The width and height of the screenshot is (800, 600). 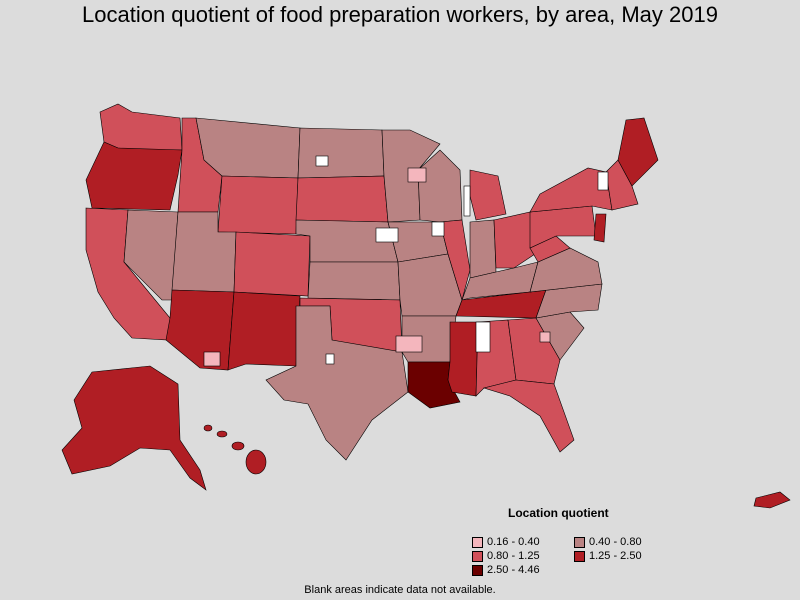 What do you see at coordinates (264, 331) in the screenshot?
I see `region-new-mexico` at bounding box center [264, 331].